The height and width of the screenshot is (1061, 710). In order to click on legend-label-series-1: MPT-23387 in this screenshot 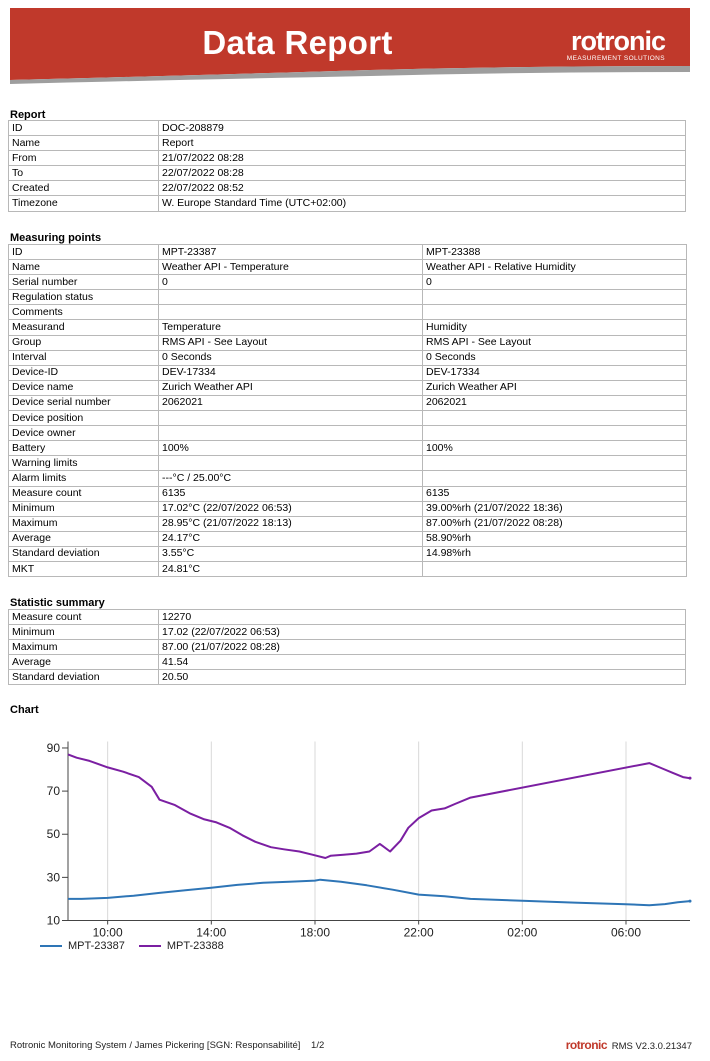, I will do `click(96, 946)`.